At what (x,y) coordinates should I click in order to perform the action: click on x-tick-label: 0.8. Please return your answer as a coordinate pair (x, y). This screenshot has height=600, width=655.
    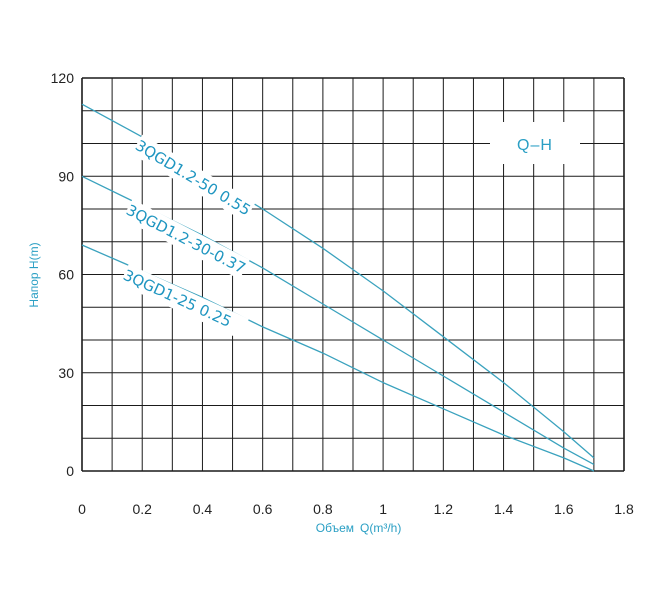
    Looking at the image, I should click on (323, 509).